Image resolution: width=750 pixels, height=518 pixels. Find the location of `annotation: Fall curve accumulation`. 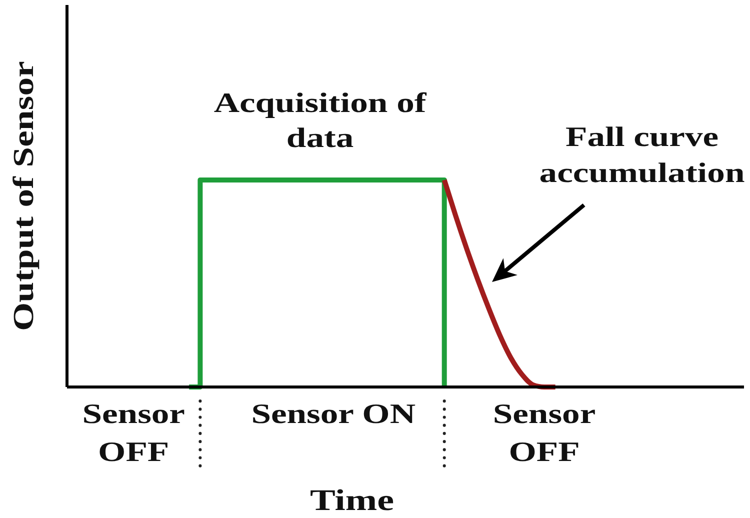

annotation: Fall curve accumulation is located at coordinates (642, 154).